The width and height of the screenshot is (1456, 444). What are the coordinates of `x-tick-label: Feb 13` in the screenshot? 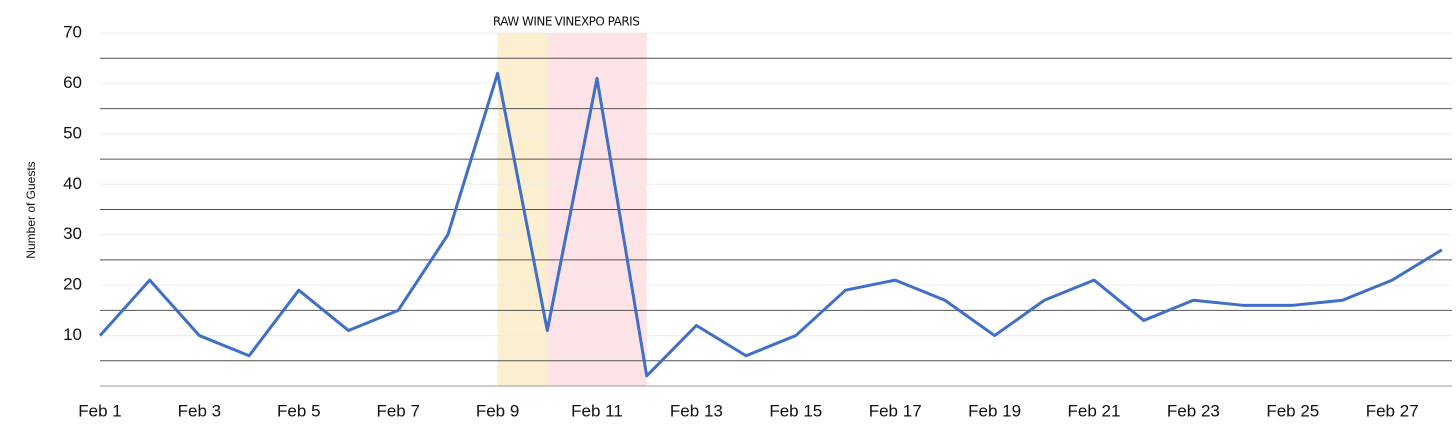 It's located at (696, 410).